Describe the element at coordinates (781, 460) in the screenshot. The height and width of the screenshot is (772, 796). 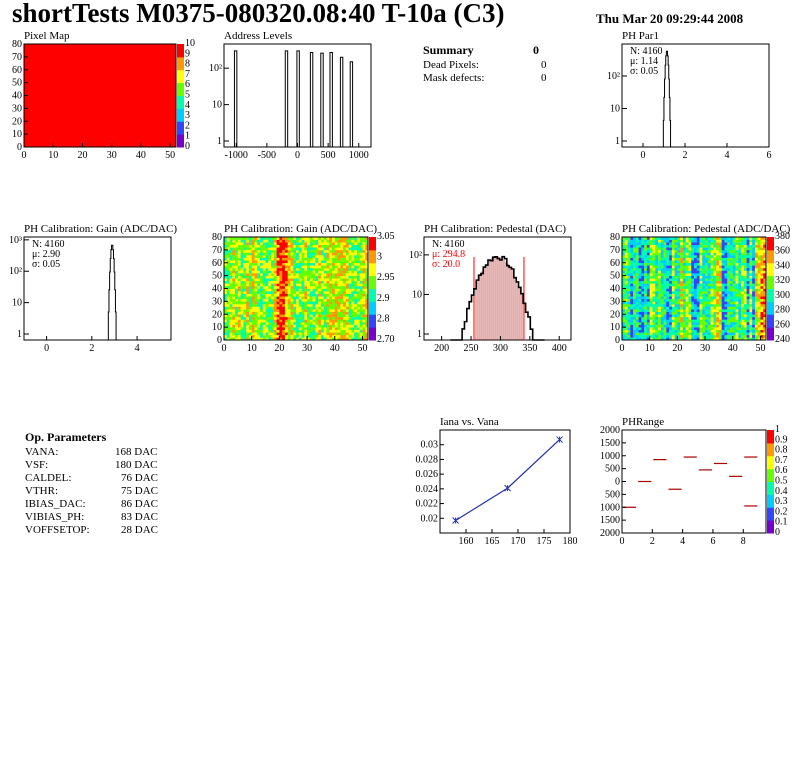
I see `ph-range-colorbar-label: 0.7` at that location.